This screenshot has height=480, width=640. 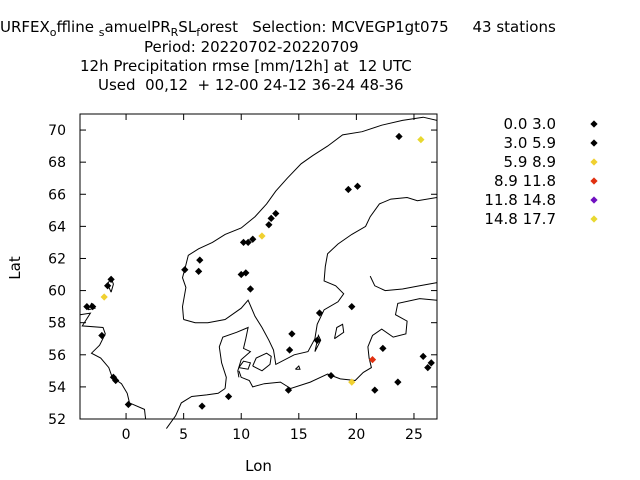 I want to click on y-tick-label: 52, so click(x=57, y=420).